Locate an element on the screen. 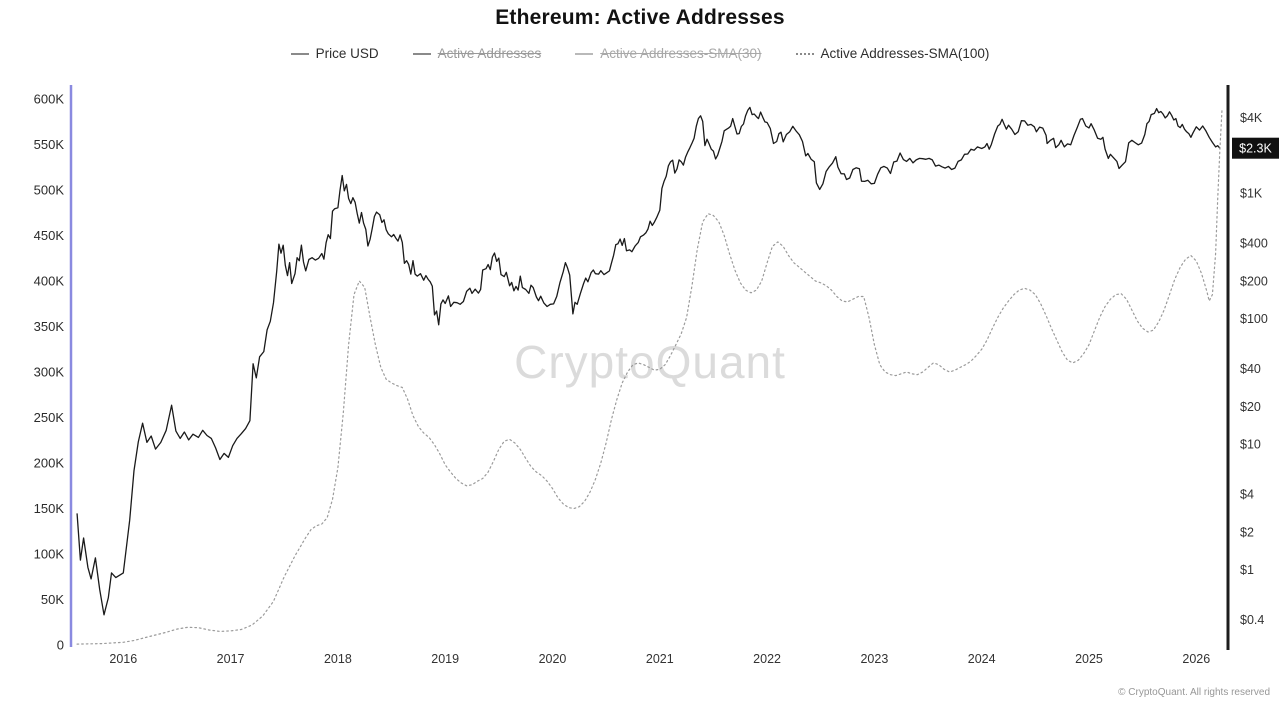 Image resolution: width=1280 pixels, height=704 pixels. current-price-badge: $2.3K is located at coordinates (1255, 148).